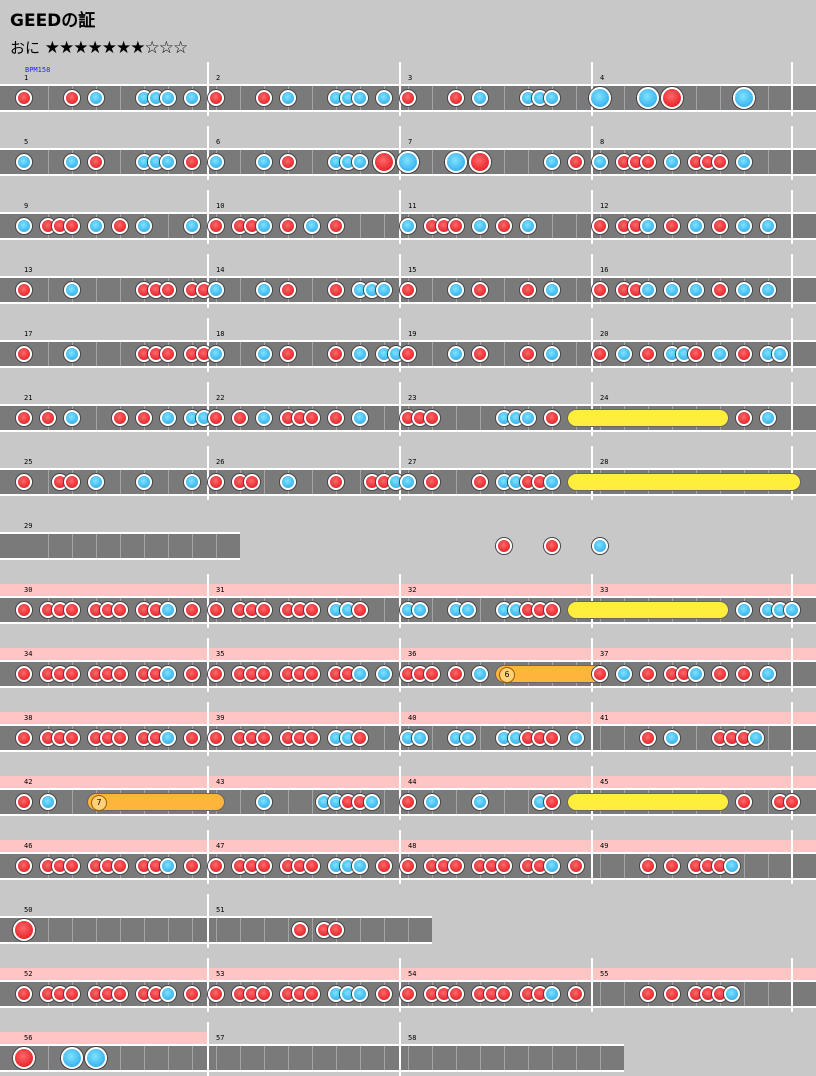  I want to click on measure-number: 52, so click(28, 974).